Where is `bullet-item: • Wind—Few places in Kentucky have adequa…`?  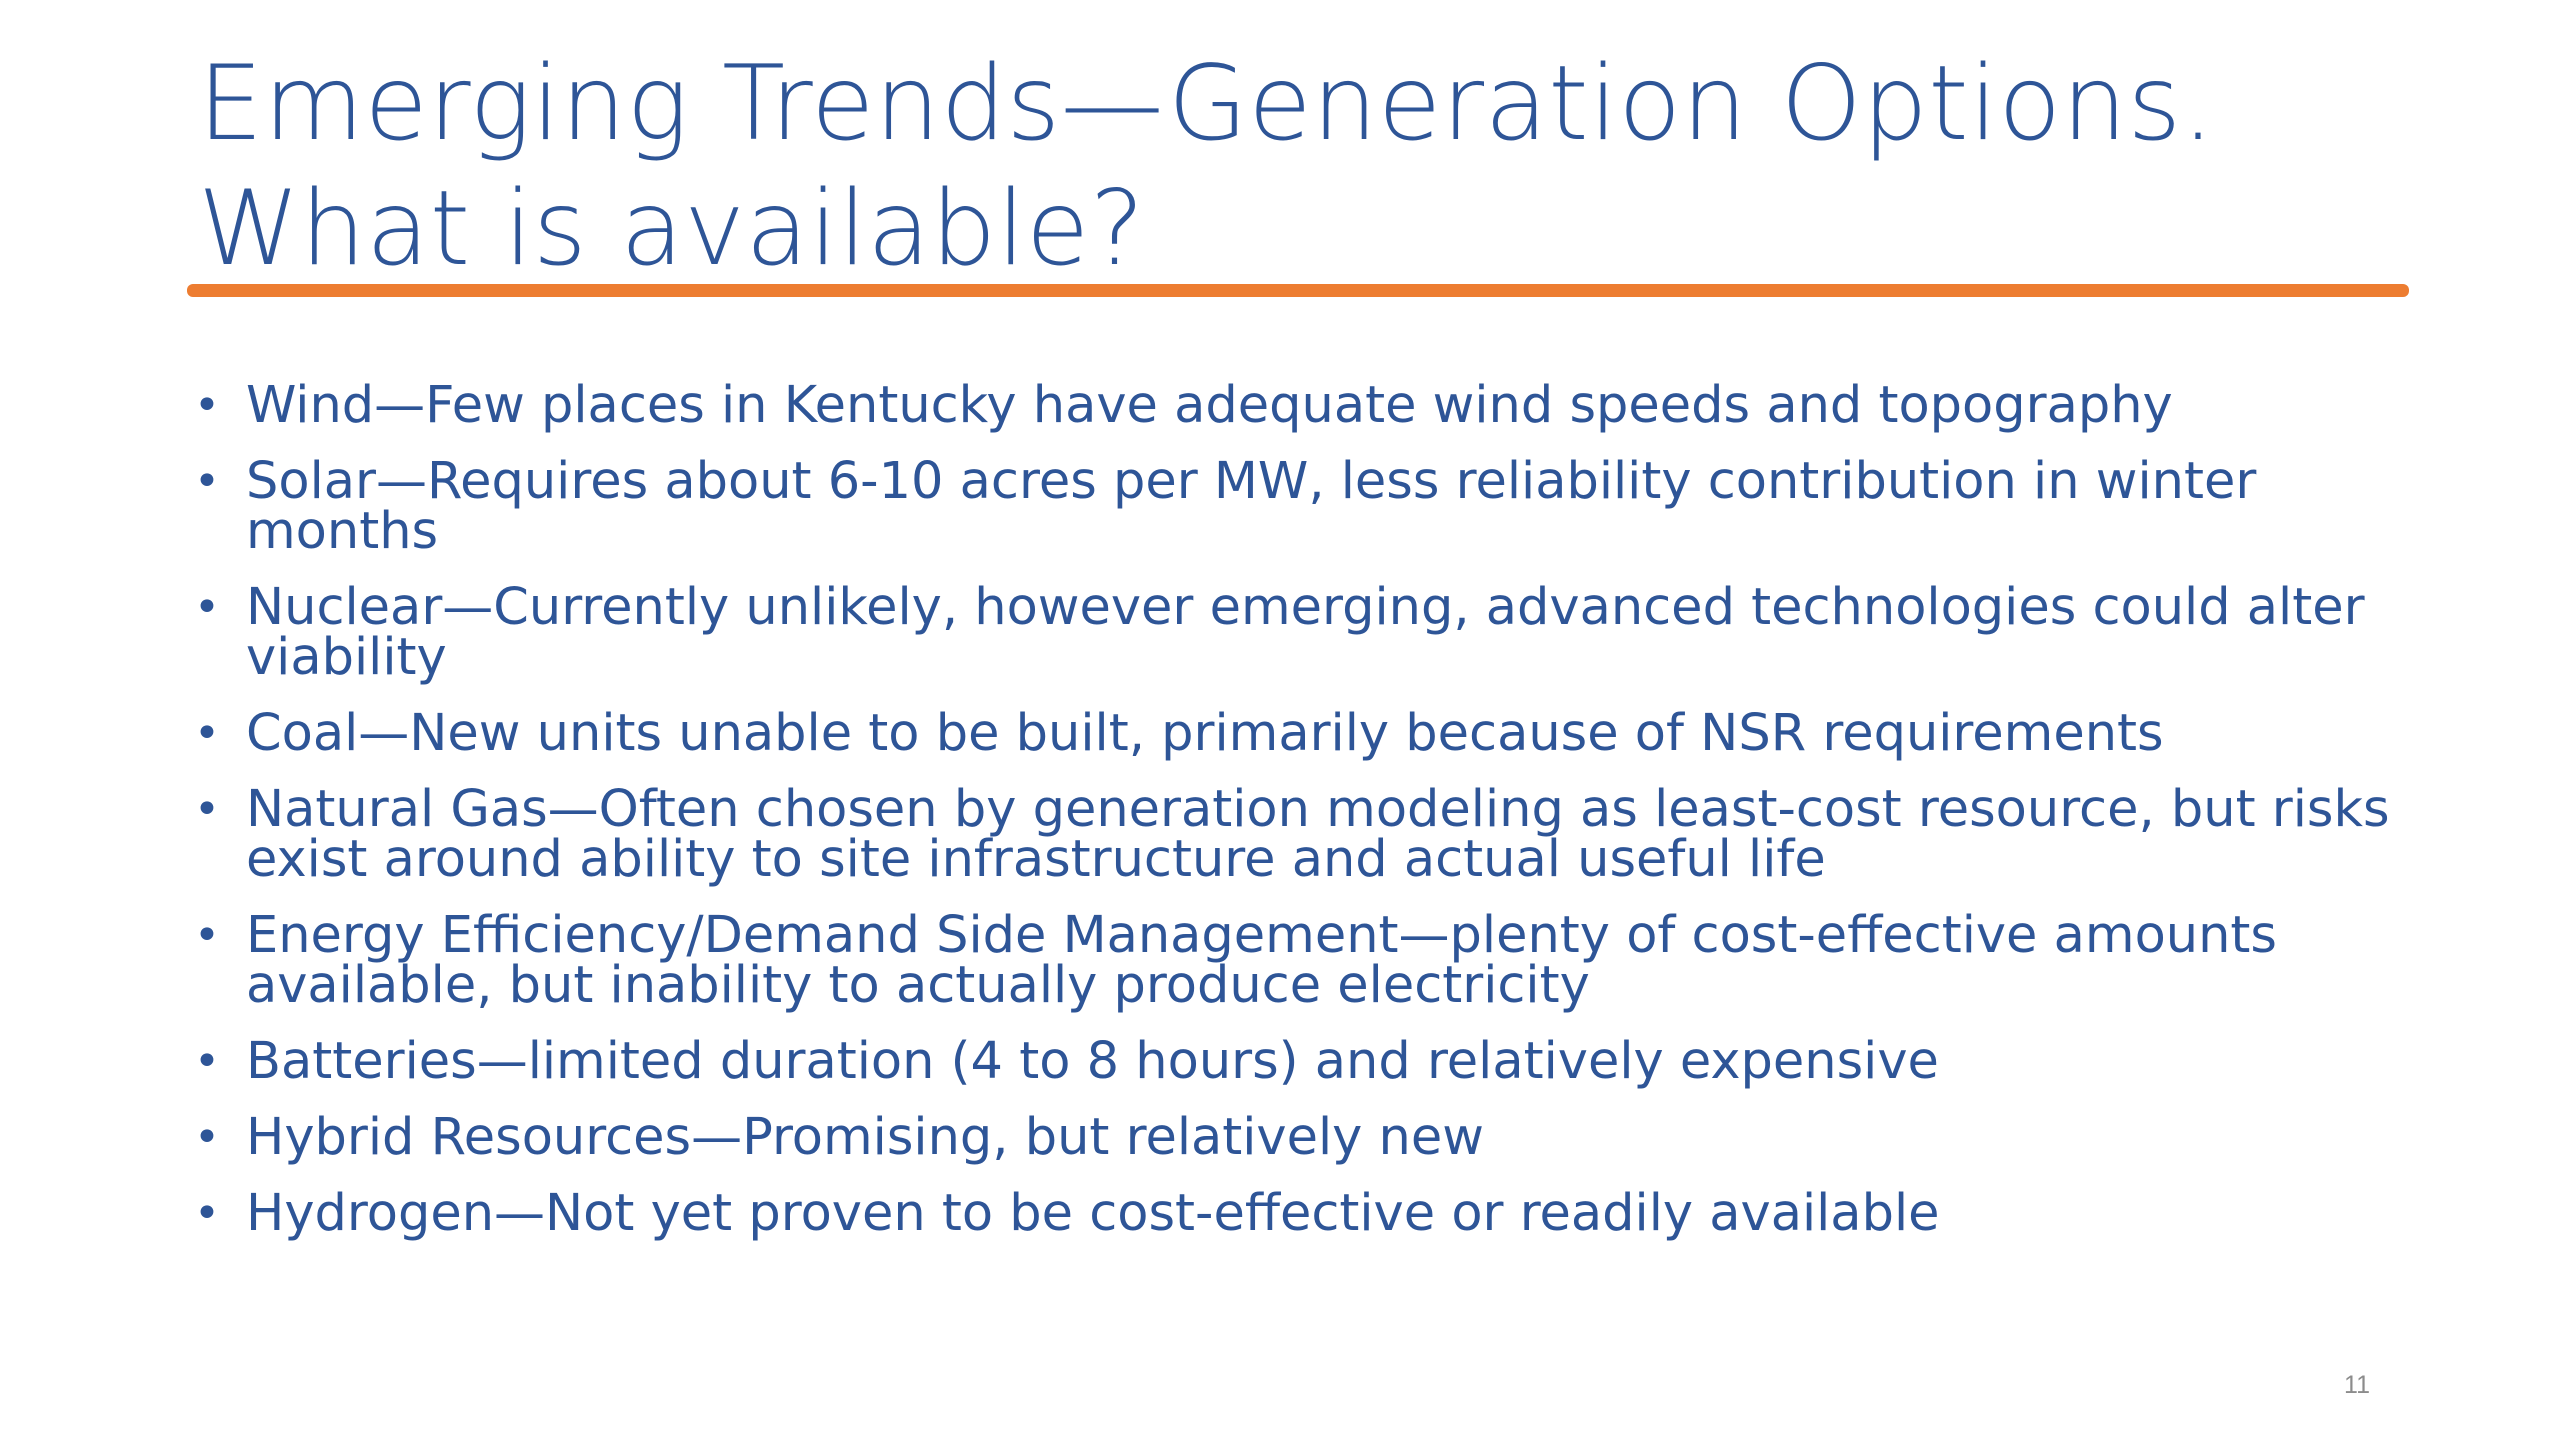 bullet-item: • Wind—Few places in Kentucky have adequa… is located at coordinates (1294, 405).